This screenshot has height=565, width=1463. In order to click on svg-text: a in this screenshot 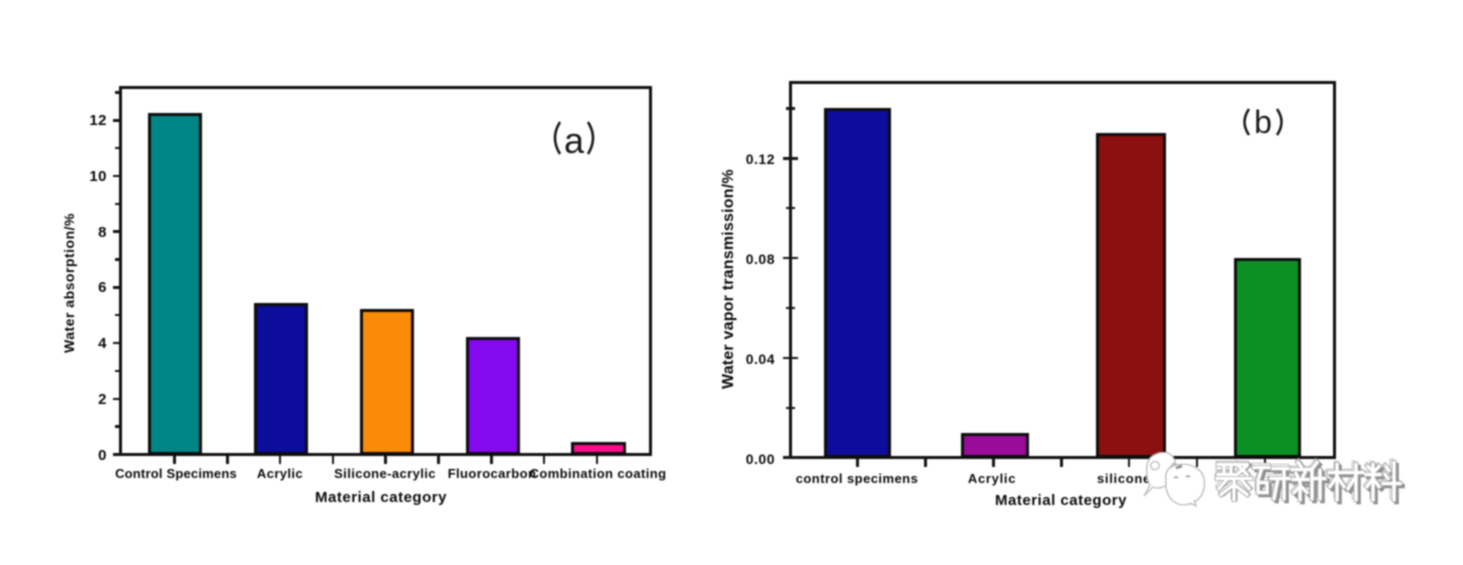, I will do `click(574, 140)`.